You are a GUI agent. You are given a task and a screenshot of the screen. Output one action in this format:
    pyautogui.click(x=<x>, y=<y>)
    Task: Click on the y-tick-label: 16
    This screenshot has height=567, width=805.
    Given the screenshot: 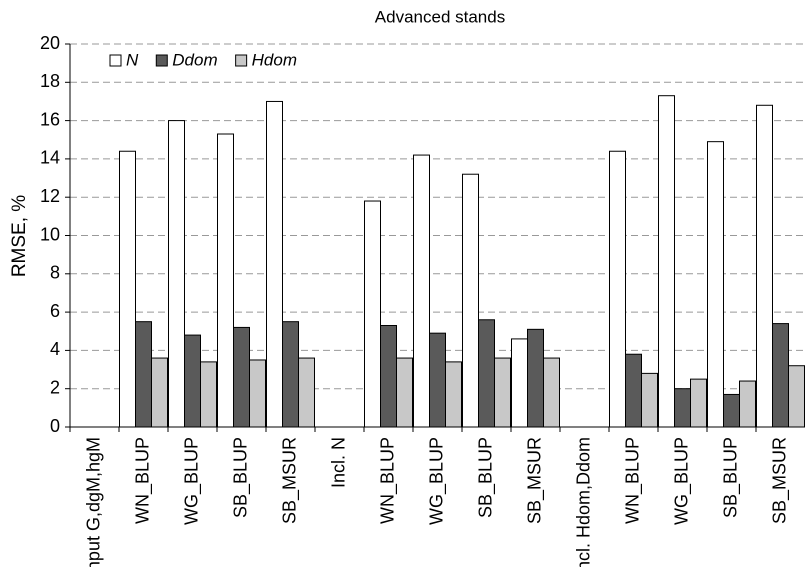 What is the action you would take?
    pyautogui.click(x=50, y=119)
    